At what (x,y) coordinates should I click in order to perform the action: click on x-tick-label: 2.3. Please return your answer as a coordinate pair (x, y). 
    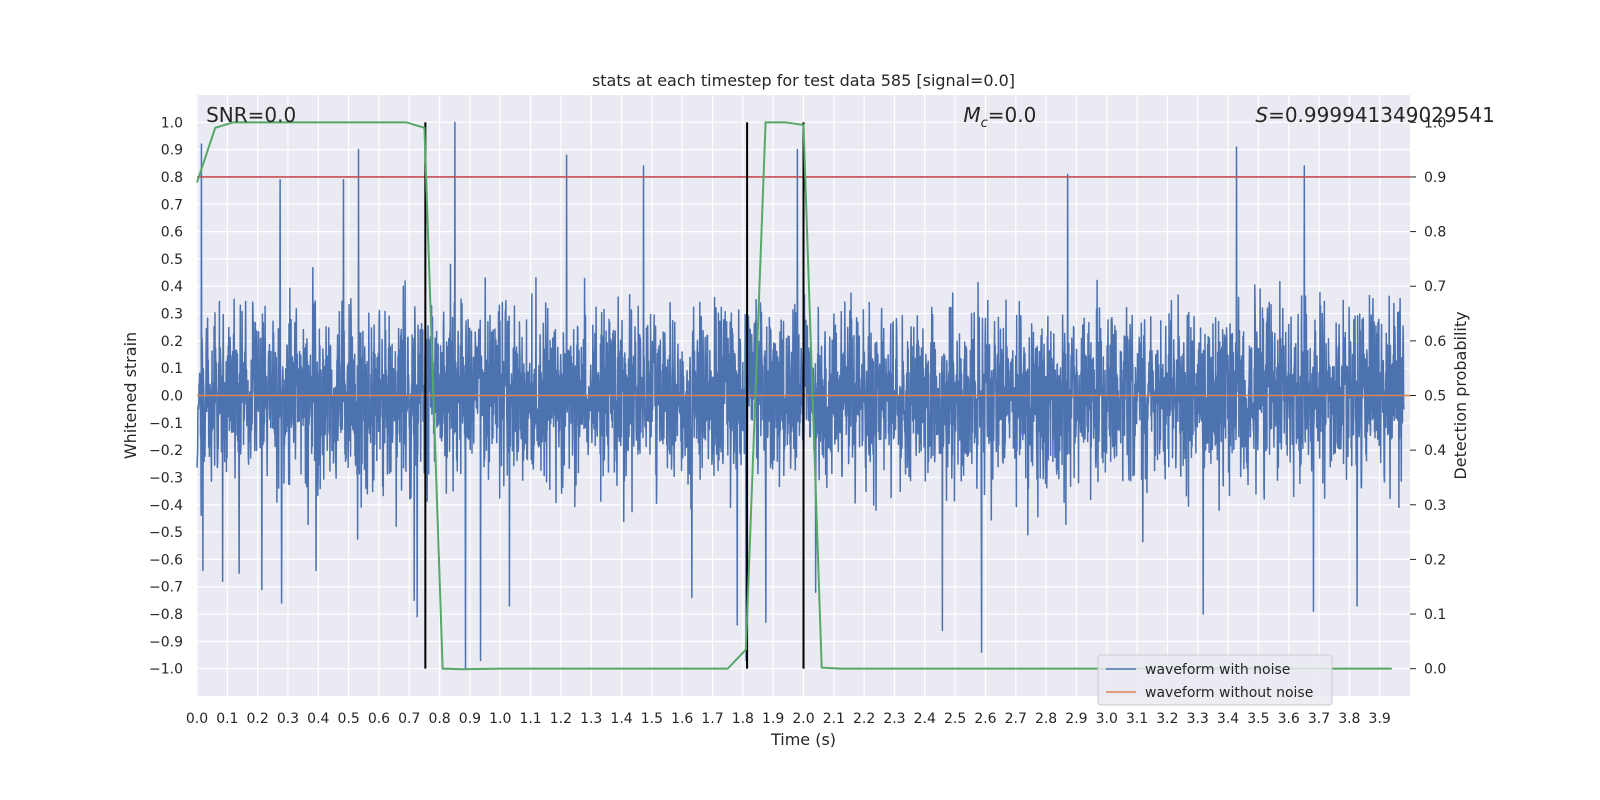
    Looking at the image, I should click on (894, 719).